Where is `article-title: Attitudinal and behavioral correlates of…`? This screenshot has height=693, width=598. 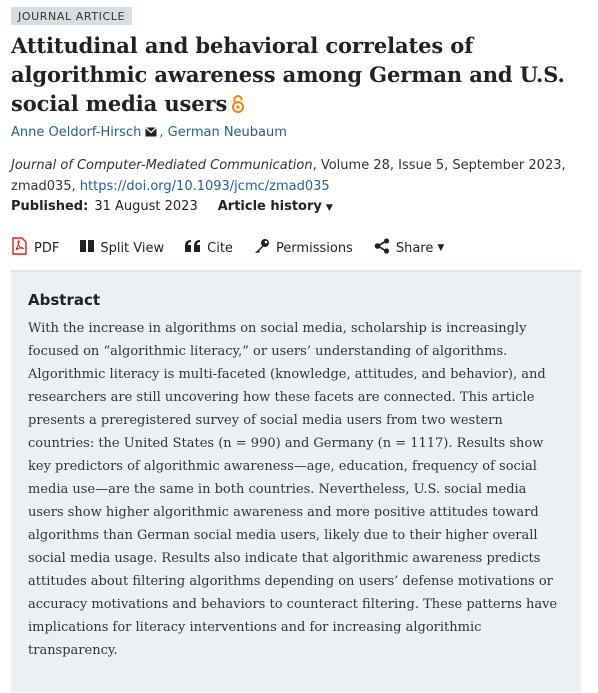
article-title: Attitudinal and behavioral correlates of… is located at coordinates (293, 76).